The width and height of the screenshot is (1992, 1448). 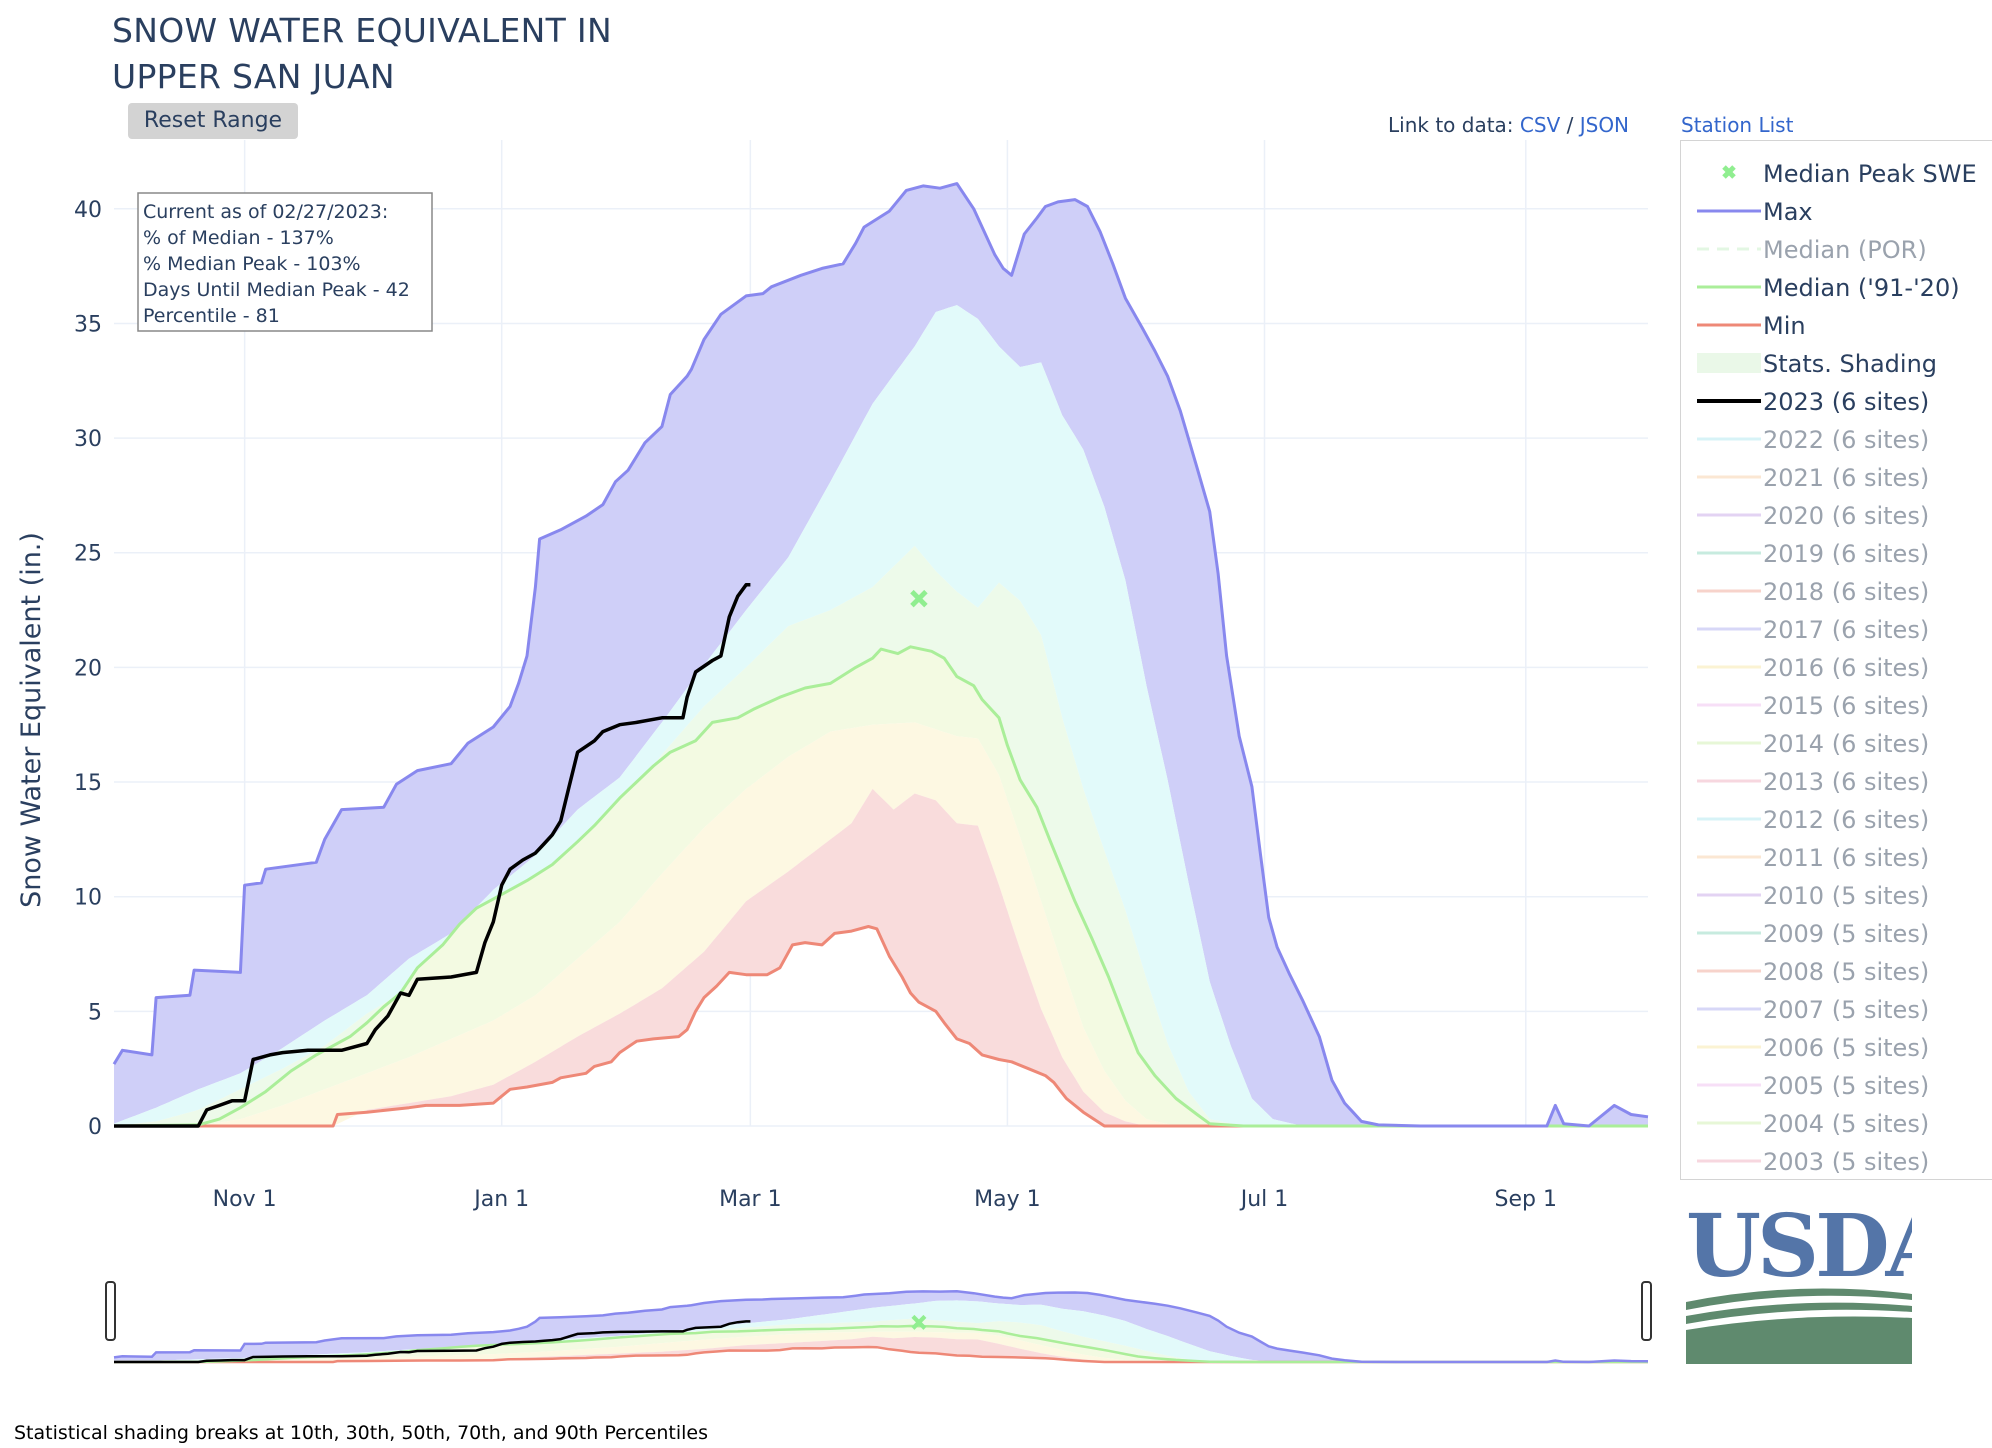 What do you see at coordinates (1846, 934) in the screenshot?
I see `legend-label: 2009 (5 sites)` at bounding box center [1846, 934].